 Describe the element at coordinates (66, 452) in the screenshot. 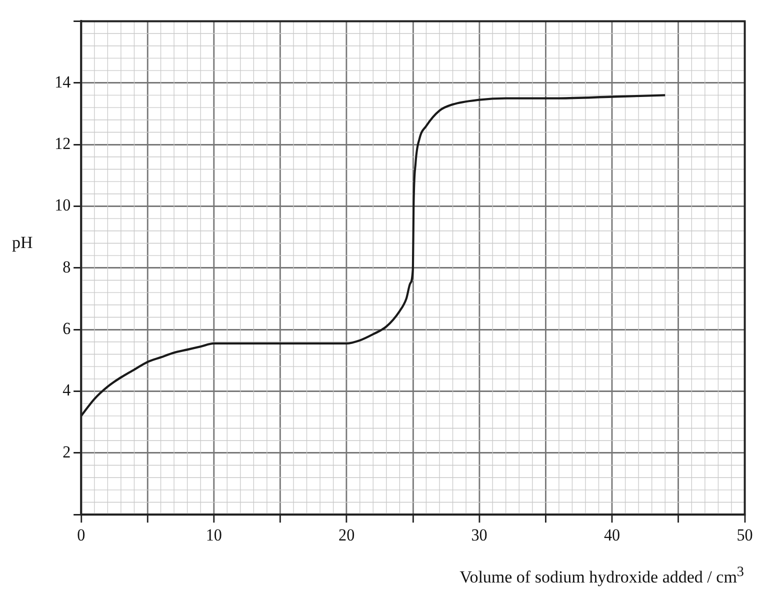

I see `y-tick-label: 2` at that location.